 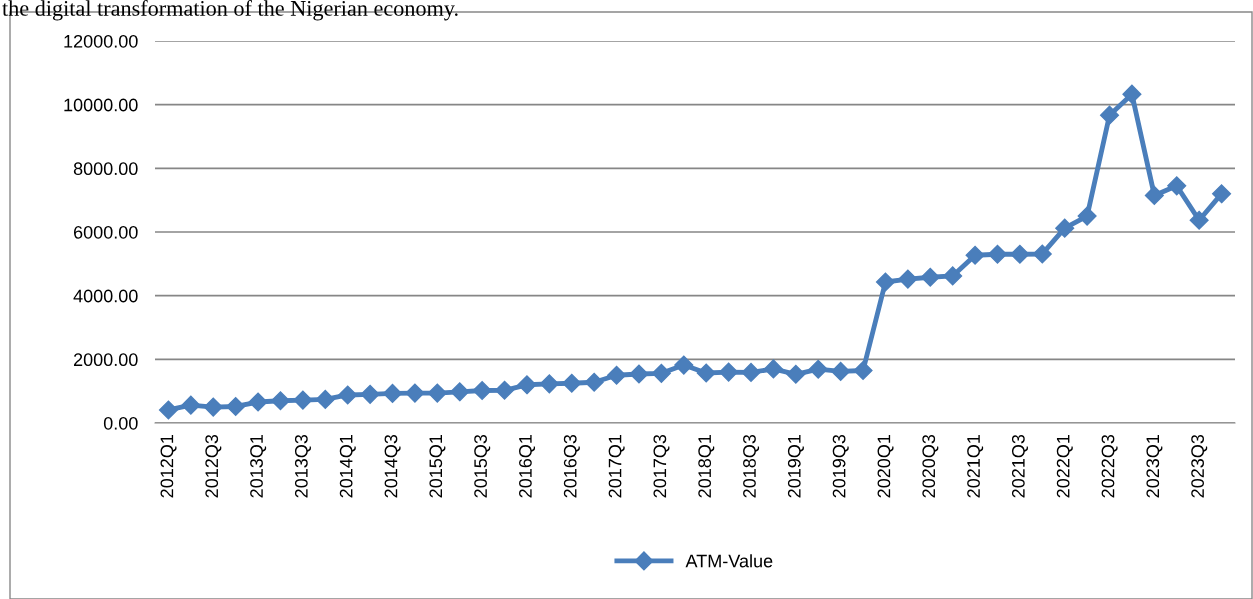 What do you see at coordinates (105, 360) in the screenshot?
I see `y-tick-label: 2000.00` at bounding box center [105, 360].